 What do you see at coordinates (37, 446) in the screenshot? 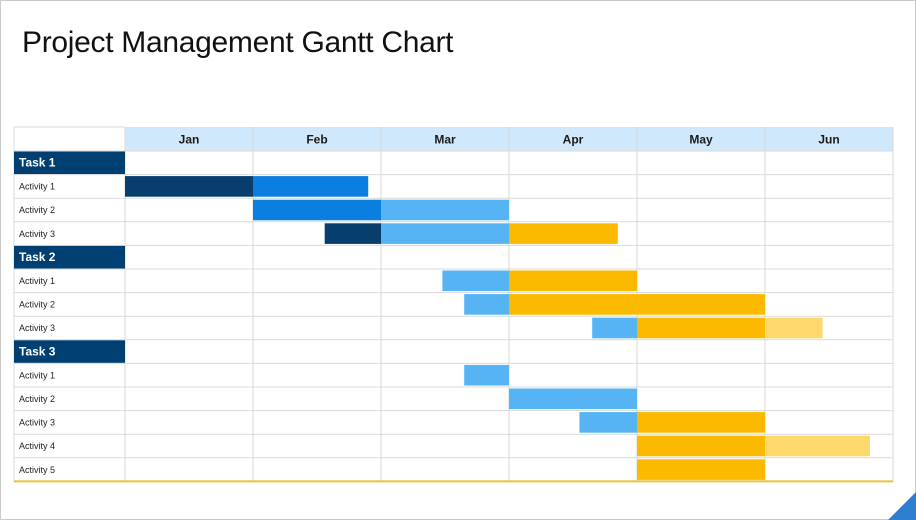
I see `activity-label: Activity 4` at bounding box center [37, 446].